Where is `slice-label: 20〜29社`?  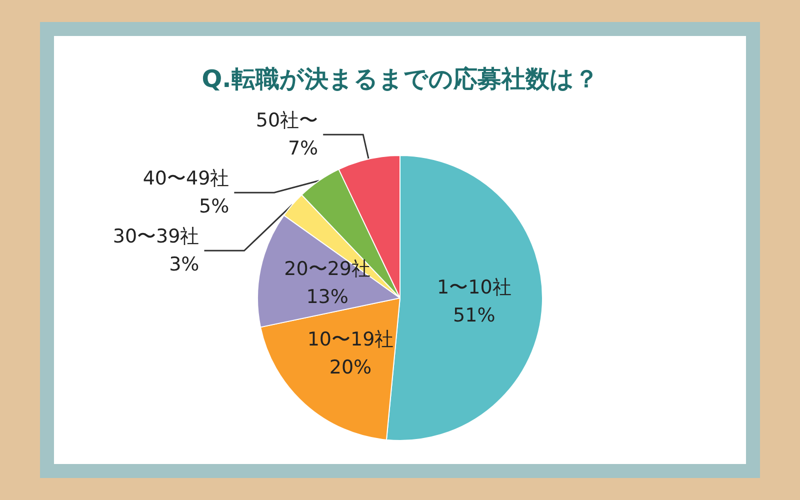
slice-label: 20〜29社 is located at coordinates (327, 269).